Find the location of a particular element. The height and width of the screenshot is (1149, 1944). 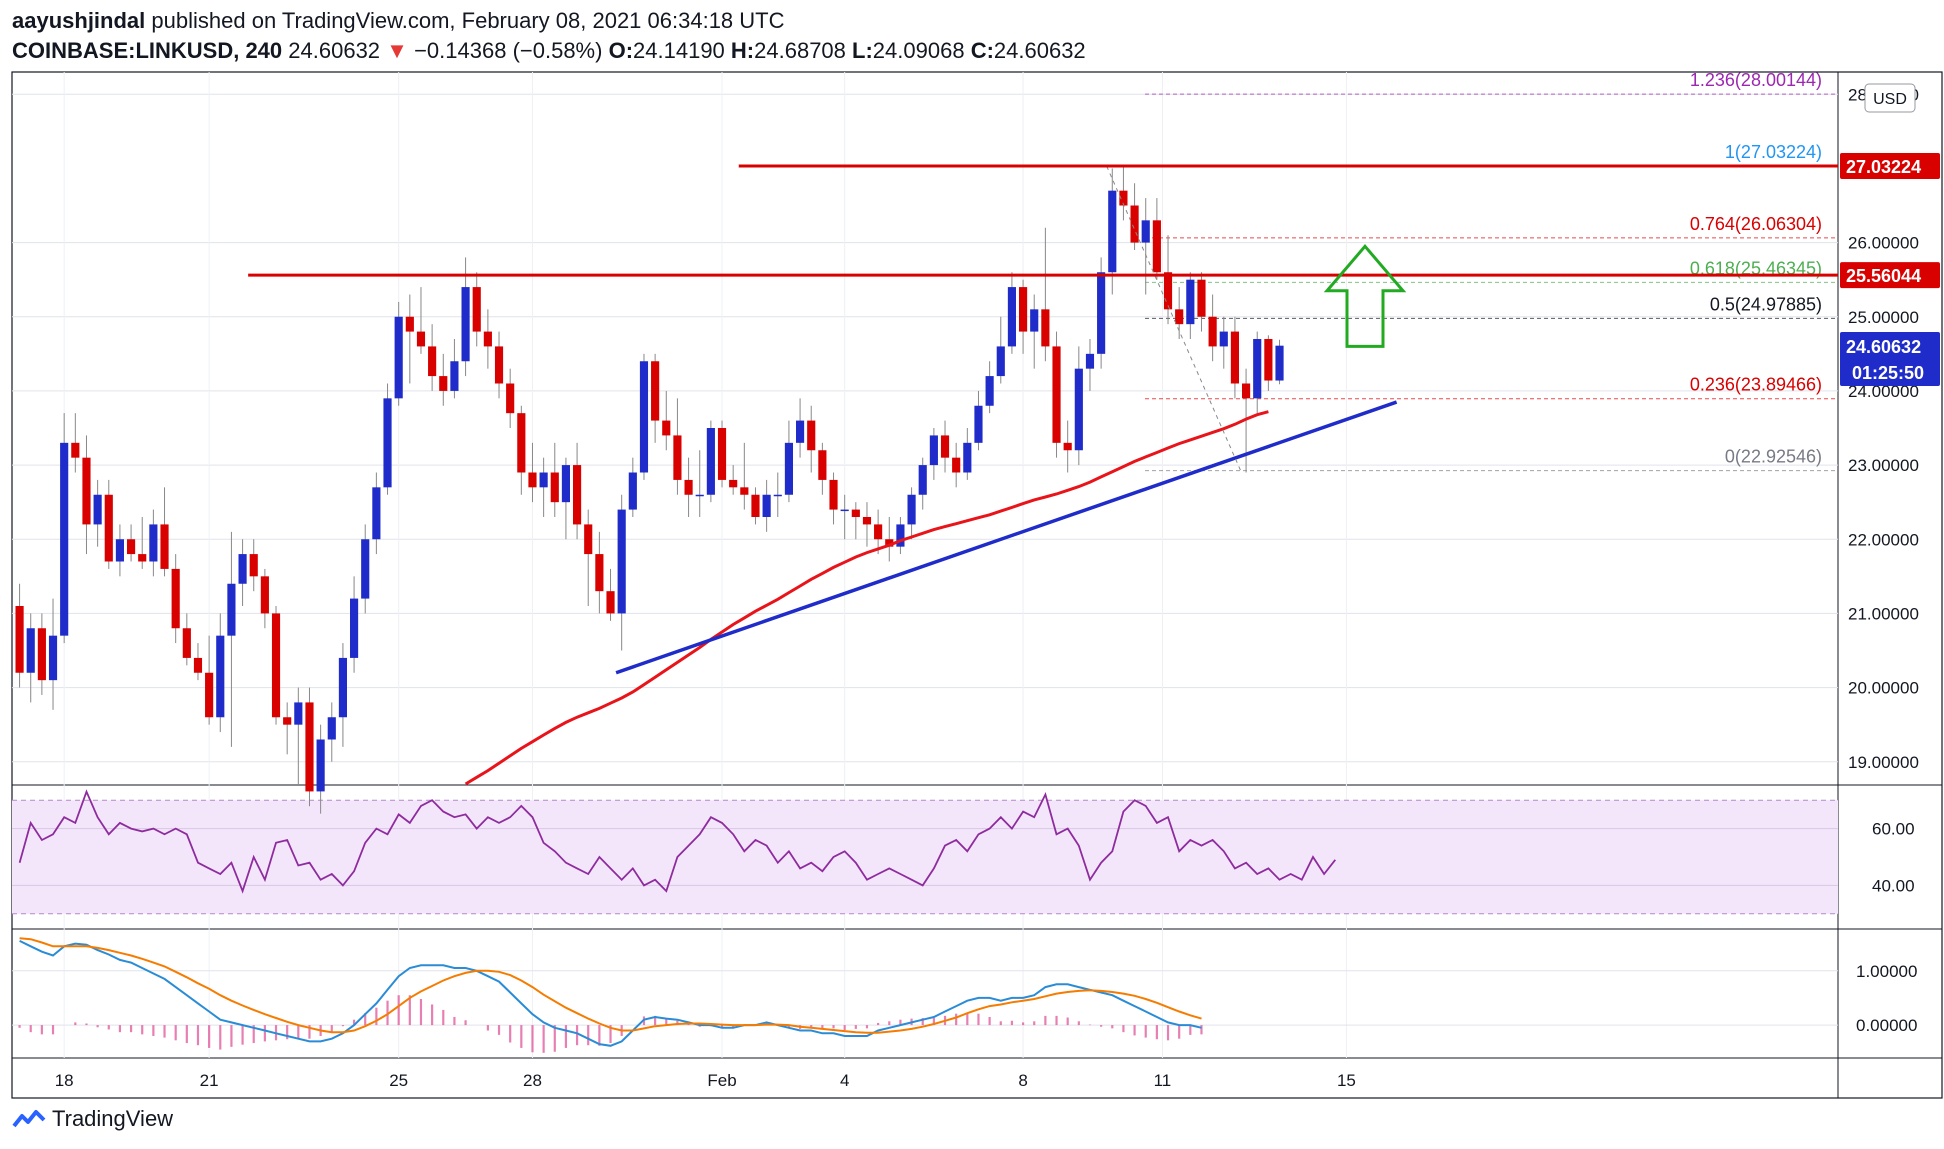

open-label: O: is located at coordinates (621, 50).